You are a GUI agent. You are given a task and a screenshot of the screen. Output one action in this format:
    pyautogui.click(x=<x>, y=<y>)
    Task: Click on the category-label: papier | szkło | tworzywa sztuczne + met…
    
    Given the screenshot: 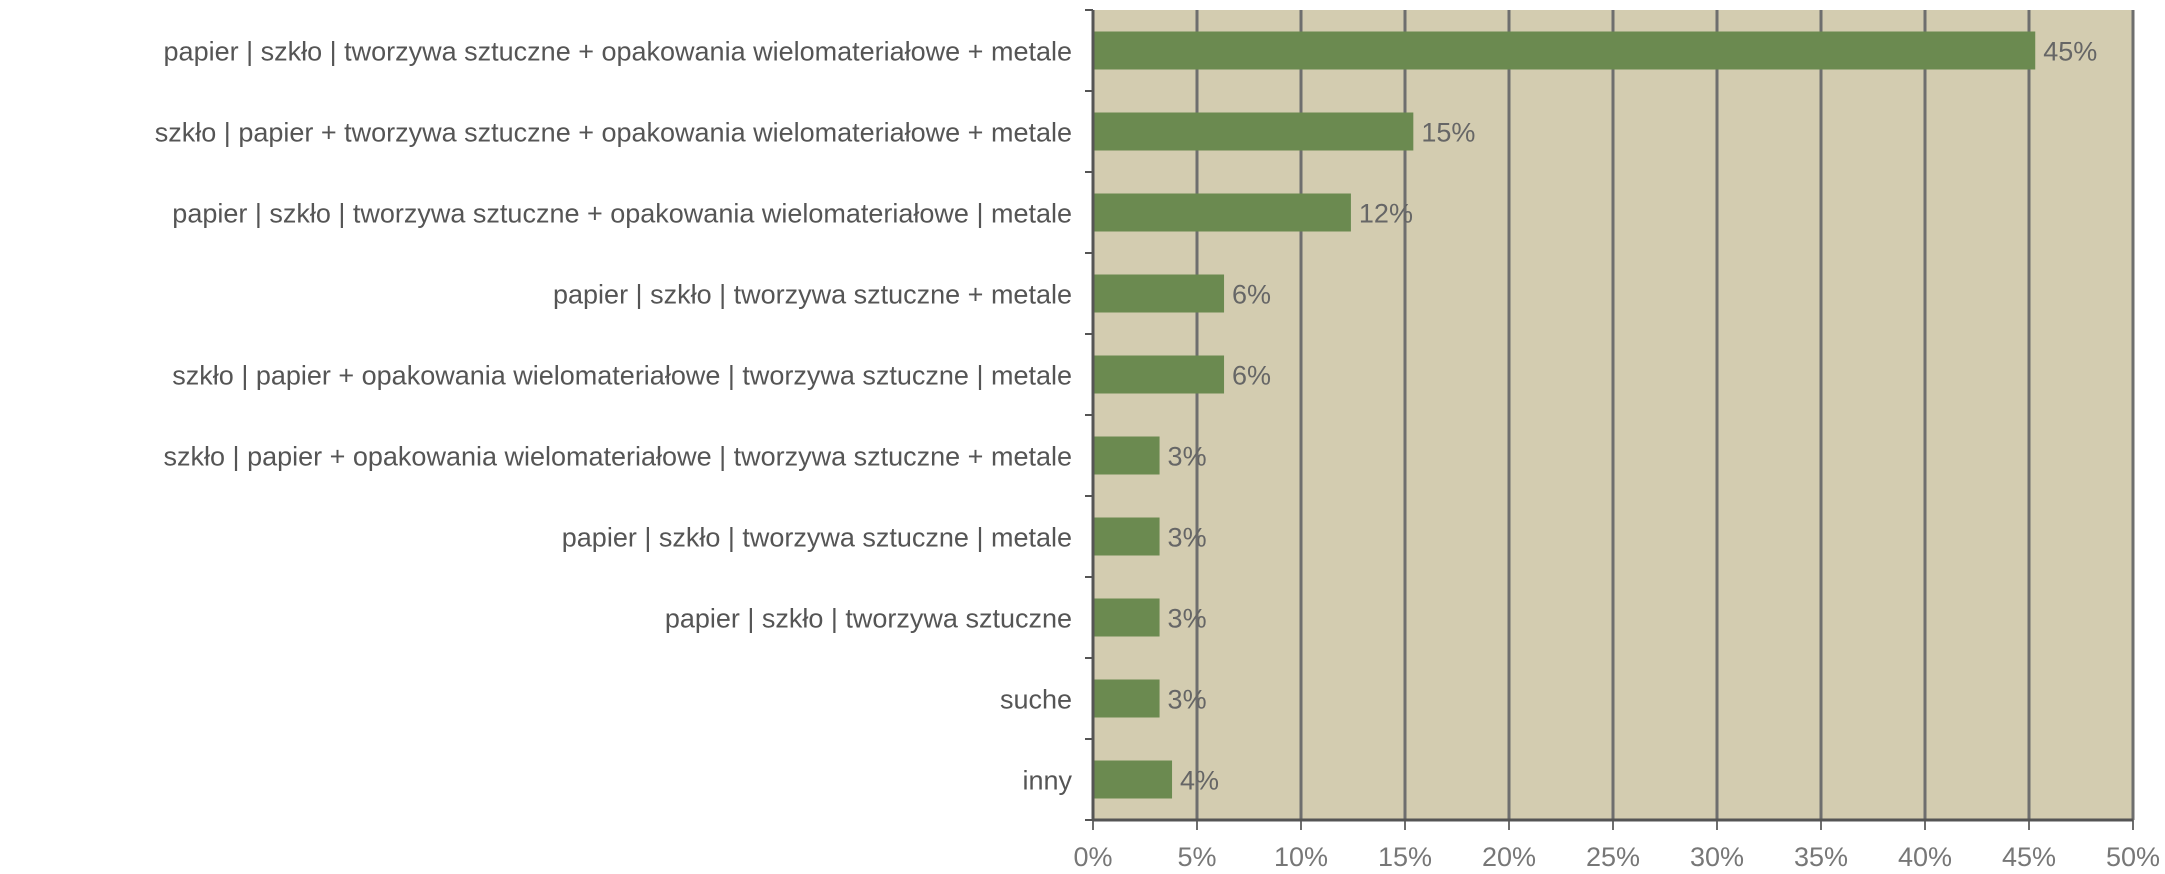 What is the action you would take?
    pyautogui.click(x=812, y=295)
    